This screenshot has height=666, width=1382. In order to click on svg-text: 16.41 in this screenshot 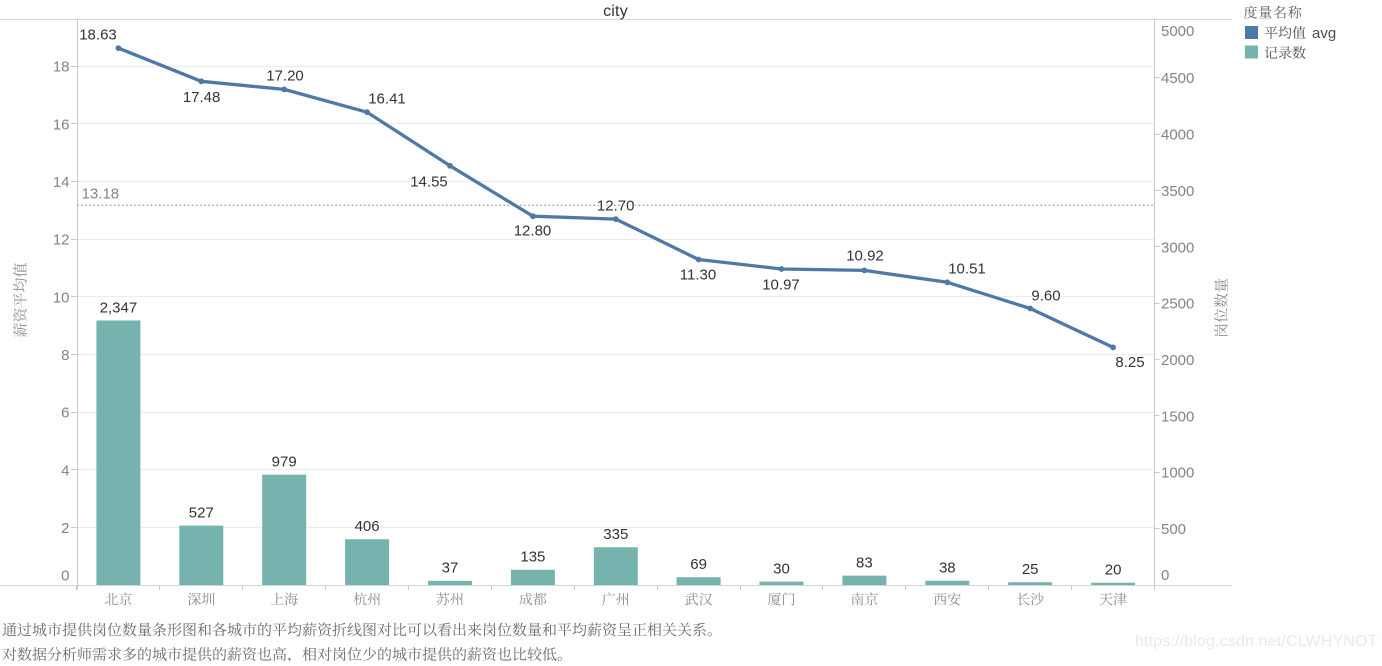, I will do `click(387, 98)`.